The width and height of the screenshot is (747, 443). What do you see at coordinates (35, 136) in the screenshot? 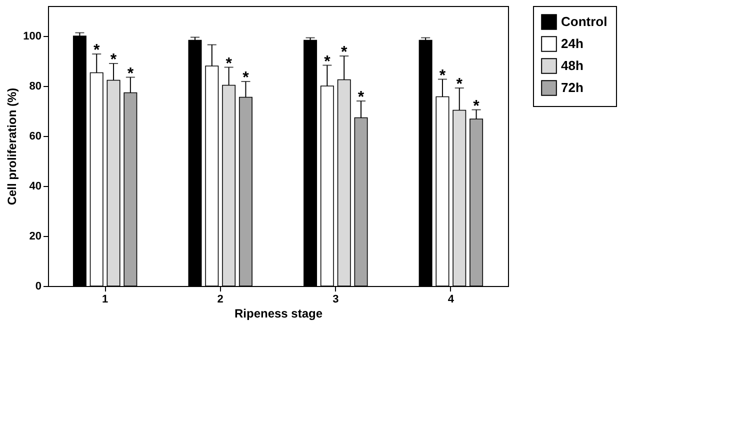
I see `y-tick-label: 60` at bounding box center [35, 136].